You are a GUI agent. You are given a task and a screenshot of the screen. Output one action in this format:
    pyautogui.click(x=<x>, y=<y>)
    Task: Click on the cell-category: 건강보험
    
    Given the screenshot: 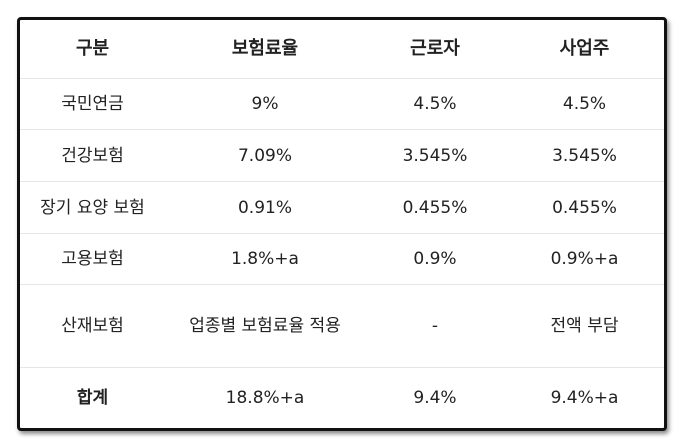 What is the action you would take?
    pyautogui.click(x=92, y=156)
    